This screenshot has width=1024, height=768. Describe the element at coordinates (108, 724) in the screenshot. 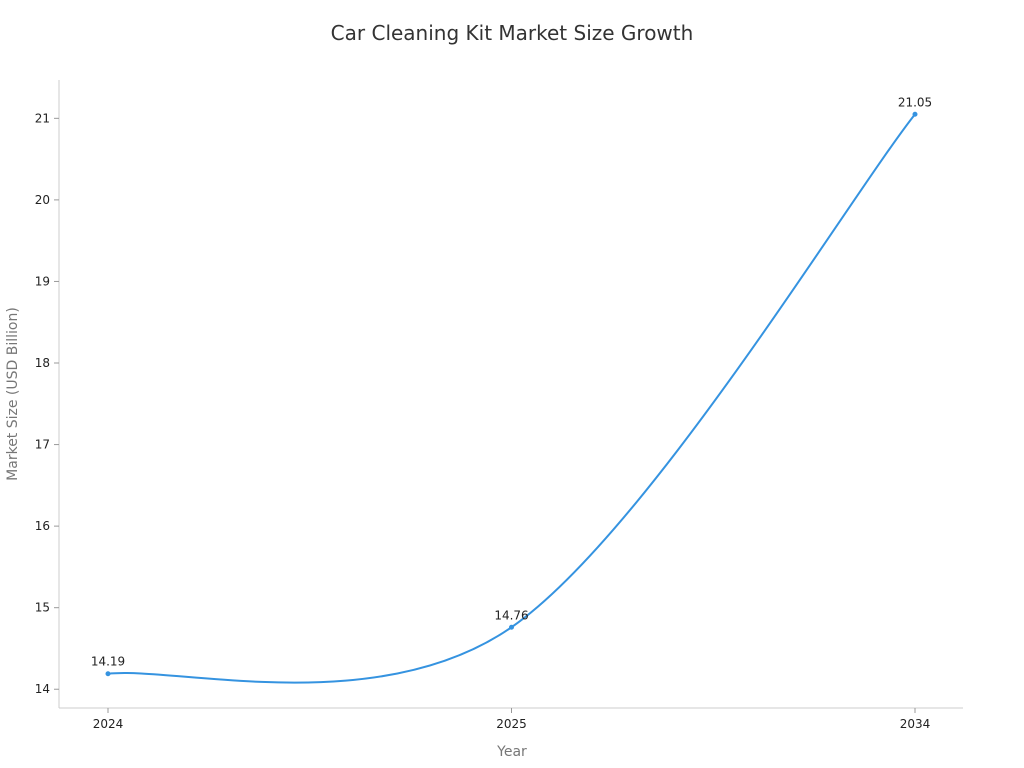

I see `x-tick-label: 2024` at that location.